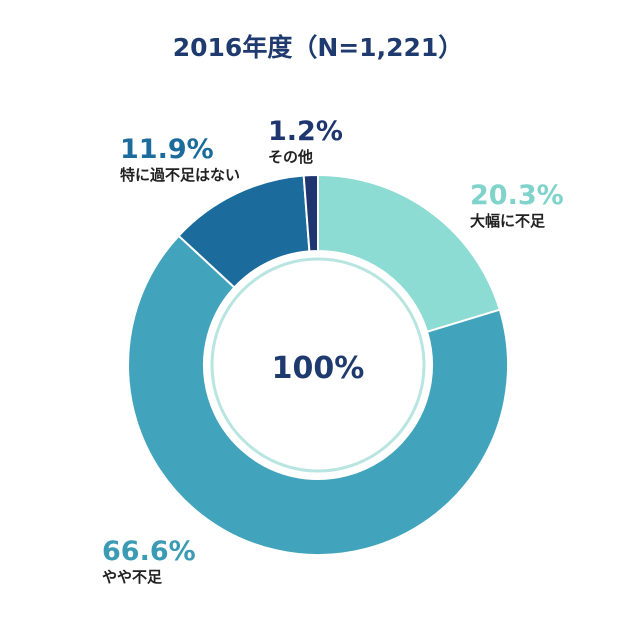  I want to click on chart-title: 2016年度（N=1,221）, so click(318, 47).